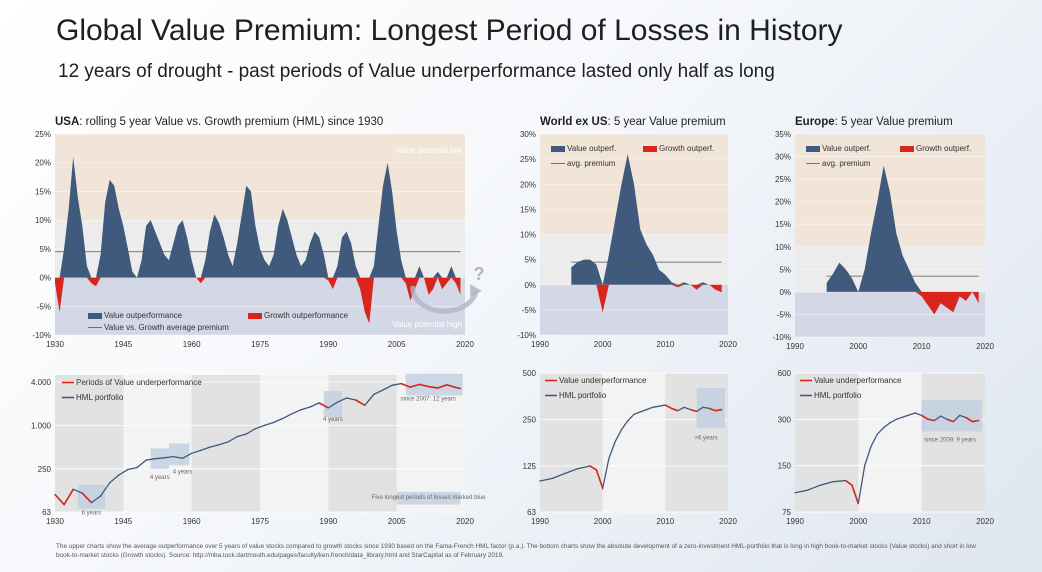 The image size is (1042, 572). Describe the element at coordinates (306, 315) in the screenshot. I see `legend-growth-label: Growth outperformance` at that location.